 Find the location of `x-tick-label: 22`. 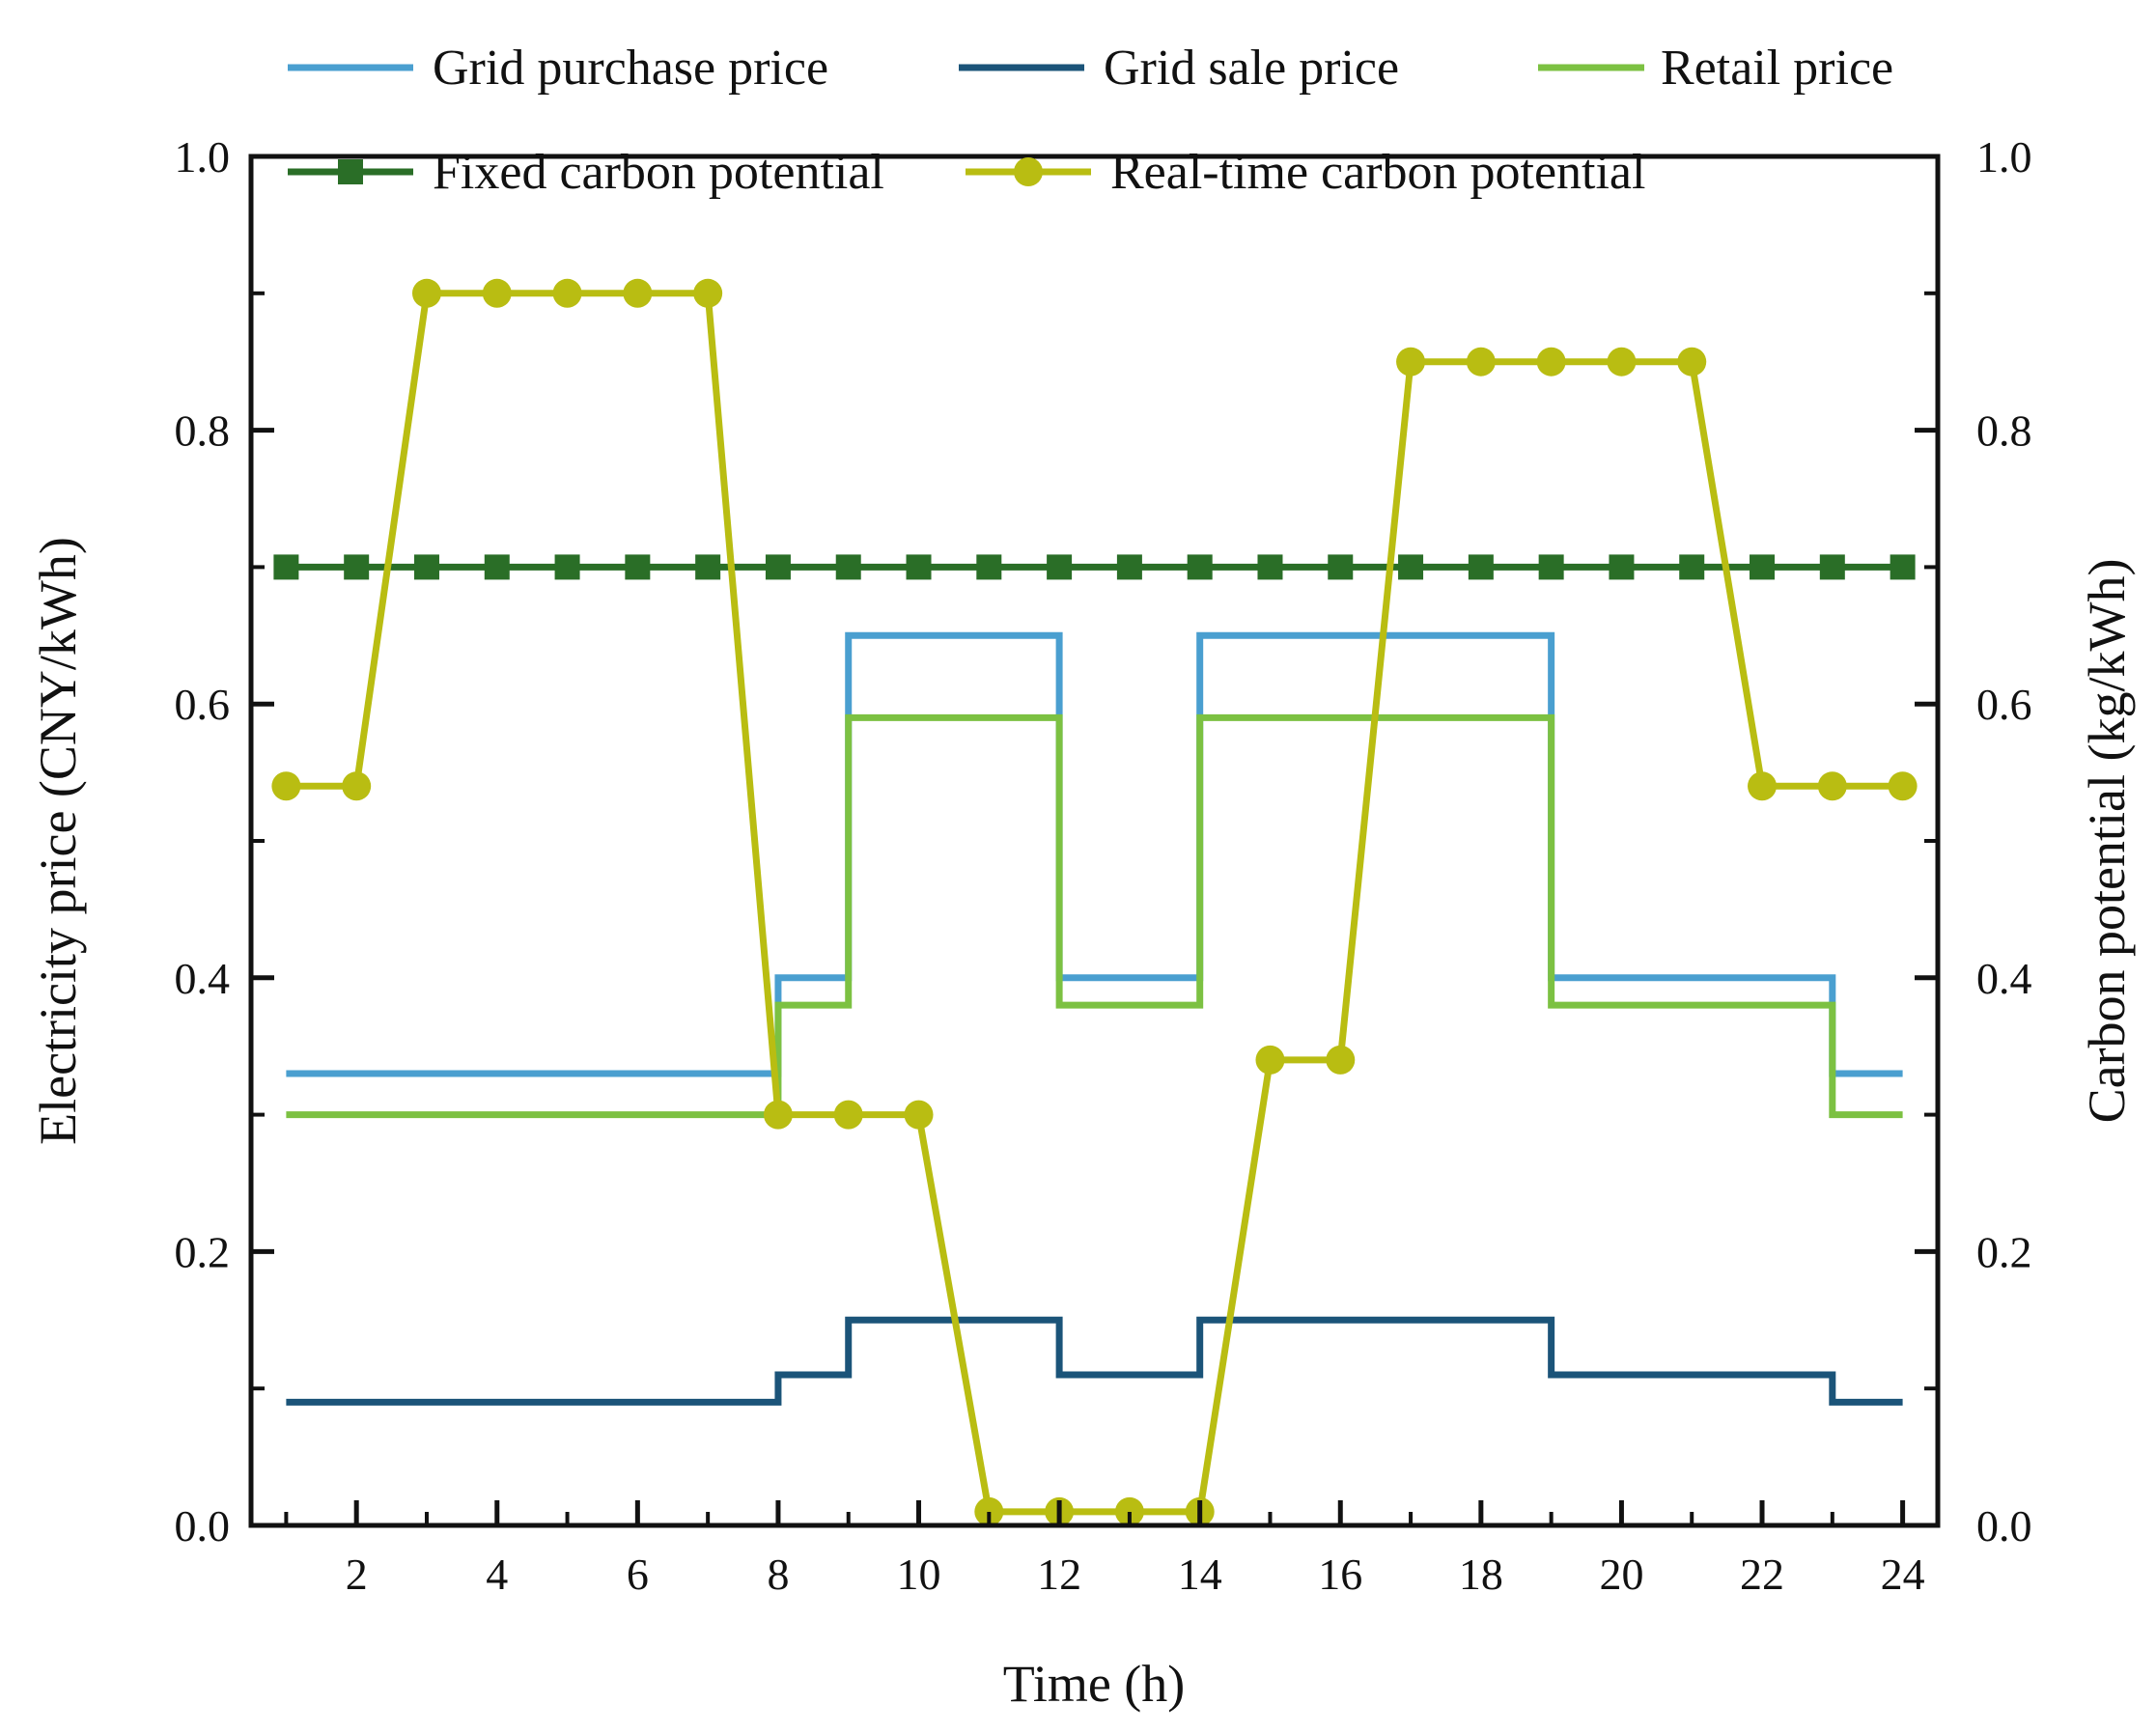

x-tick-label: 22 is located at coordinates (1762, 1574).